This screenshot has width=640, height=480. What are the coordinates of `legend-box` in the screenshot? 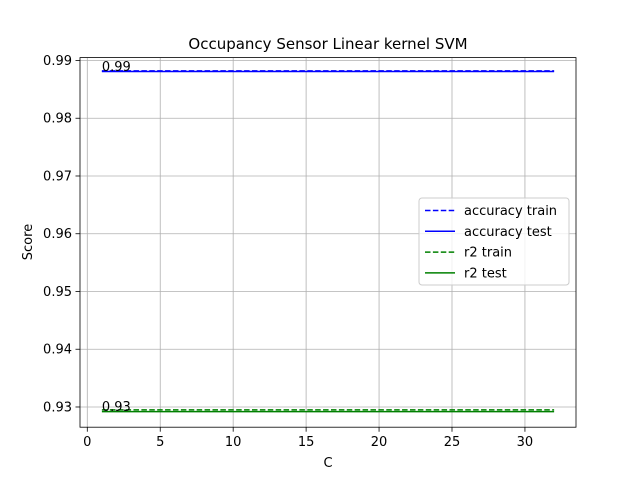 It's located at (494, 241).